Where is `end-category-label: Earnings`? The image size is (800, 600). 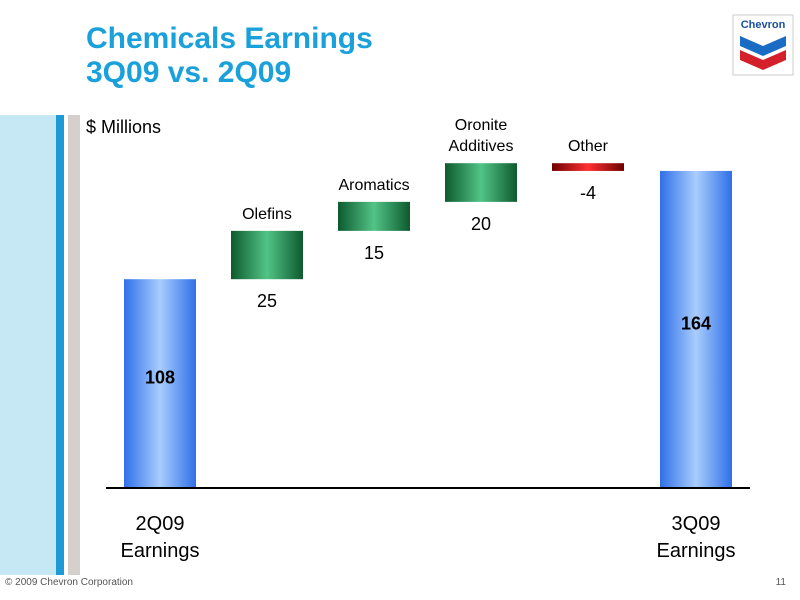 end-category-label: Earnings is located at coordinates (696, 551).